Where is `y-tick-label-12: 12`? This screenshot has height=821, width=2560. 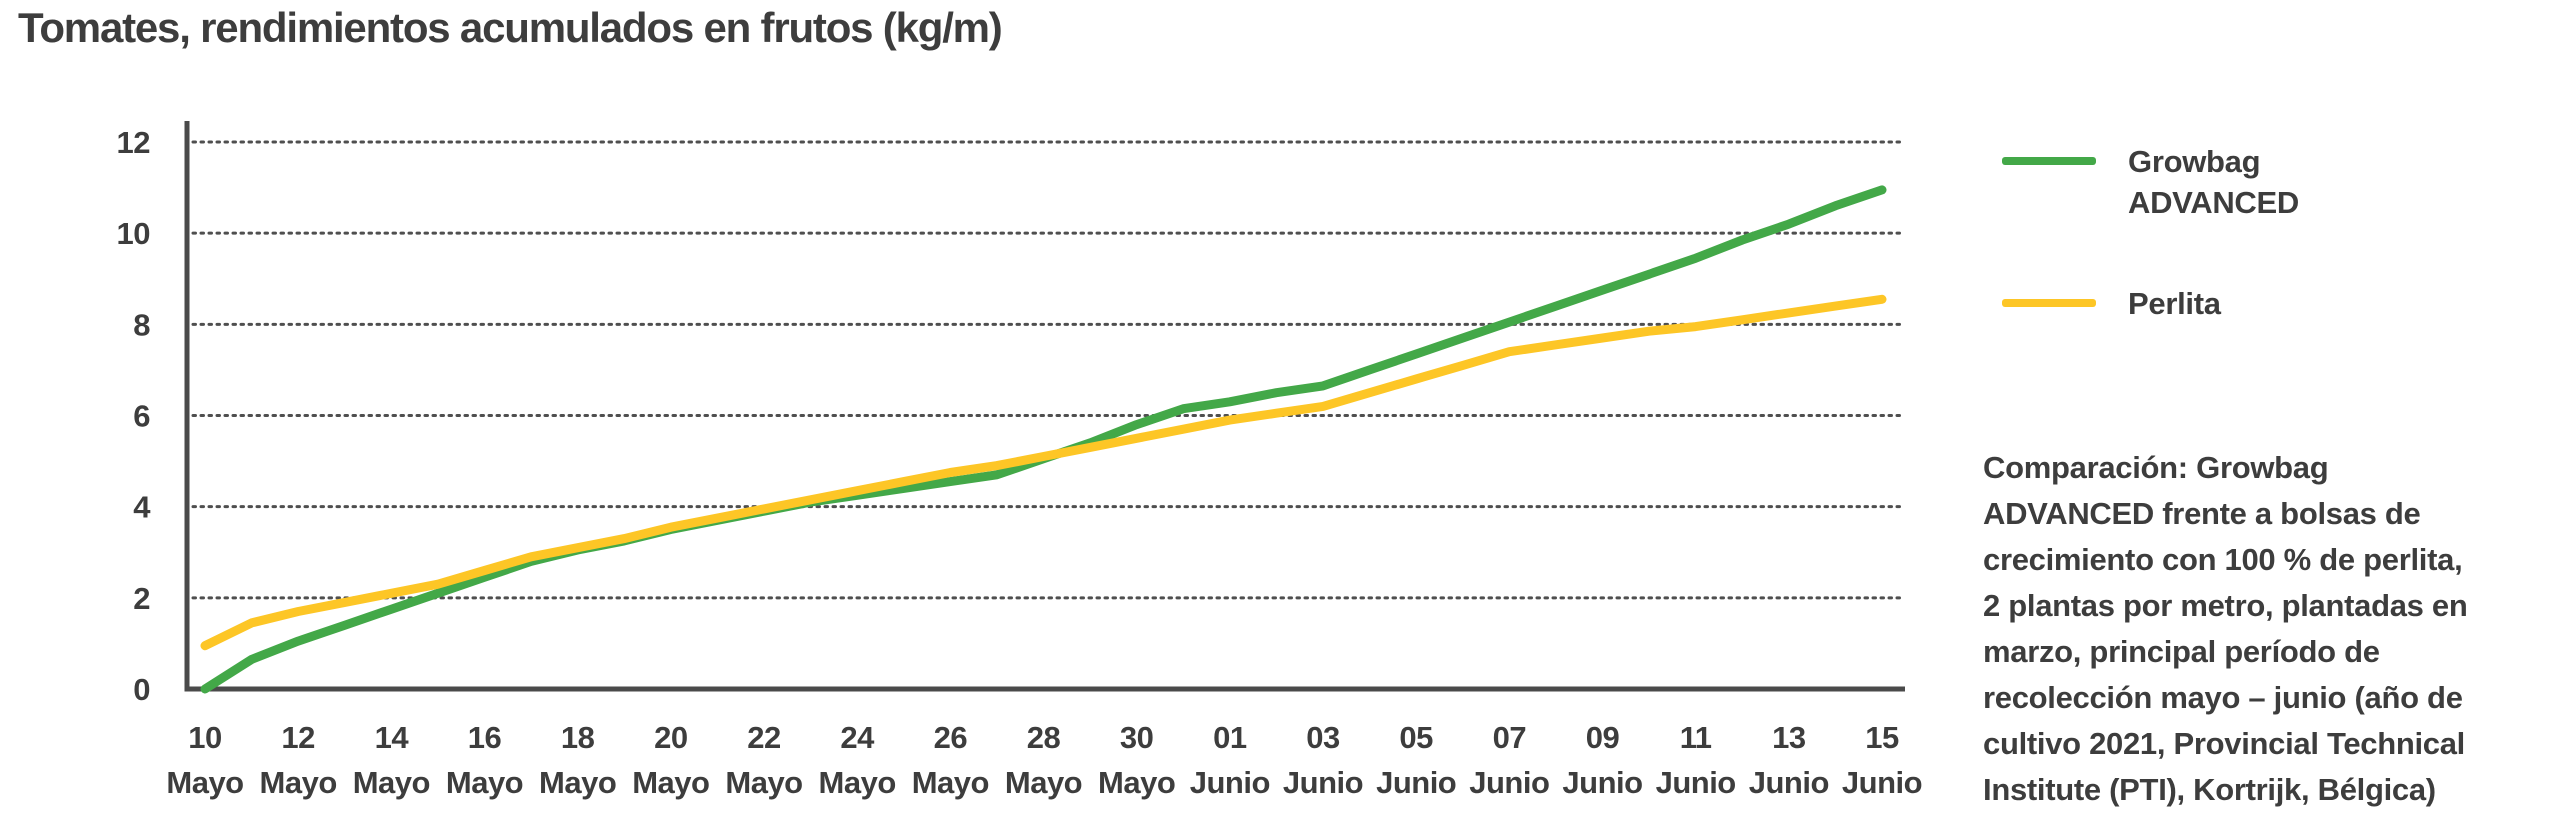 y-tick-label-12: 12 is located at coordinates (133, 142).